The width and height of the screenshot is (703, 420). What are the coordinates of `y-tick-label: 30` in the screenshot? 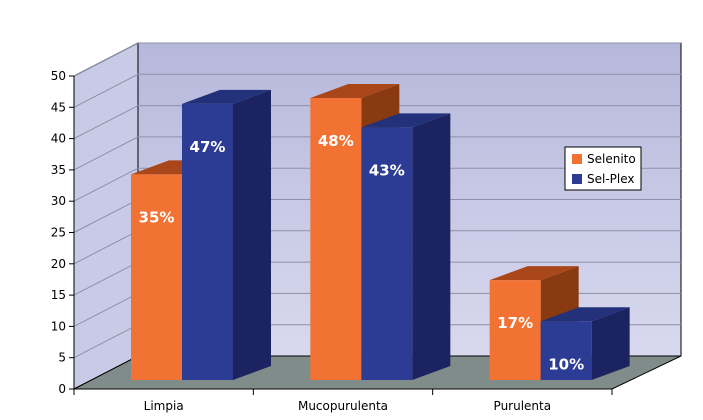 It's located at (58, 201).